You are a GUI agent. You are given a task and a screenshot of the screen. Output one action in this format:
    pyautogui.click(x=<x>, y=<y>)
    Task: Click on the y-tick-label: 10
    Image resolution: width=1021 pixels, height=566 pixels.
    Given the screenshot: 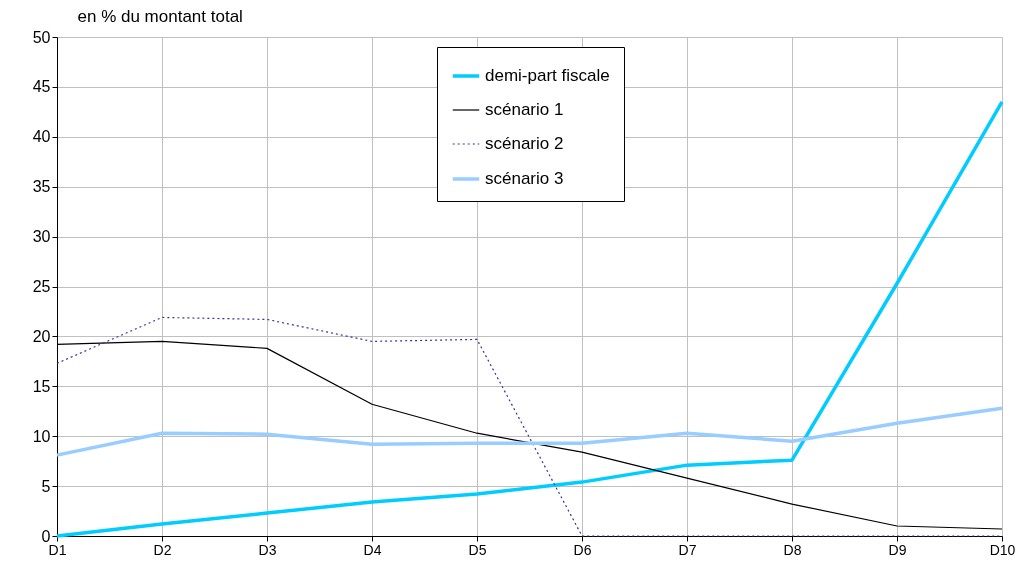 What is the action you would take?
    pyautogui.click(x=41, y=436)
    